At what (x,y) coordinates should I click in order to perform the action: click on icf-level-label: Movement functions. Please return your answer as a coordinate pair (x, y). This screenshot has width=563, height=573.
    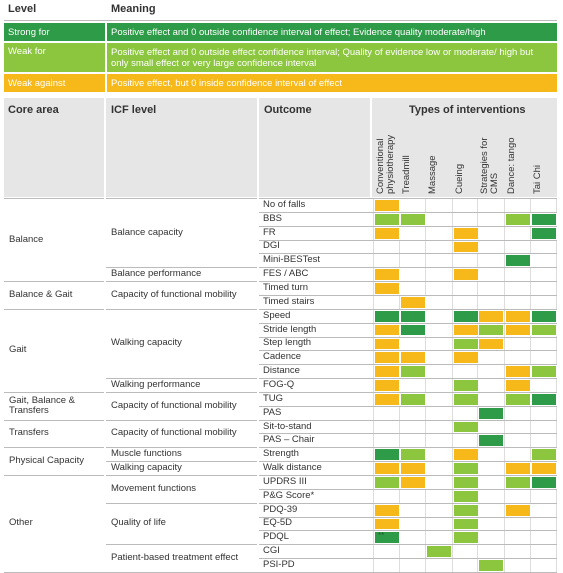
    Looking at the image, I should click on (154, 488).